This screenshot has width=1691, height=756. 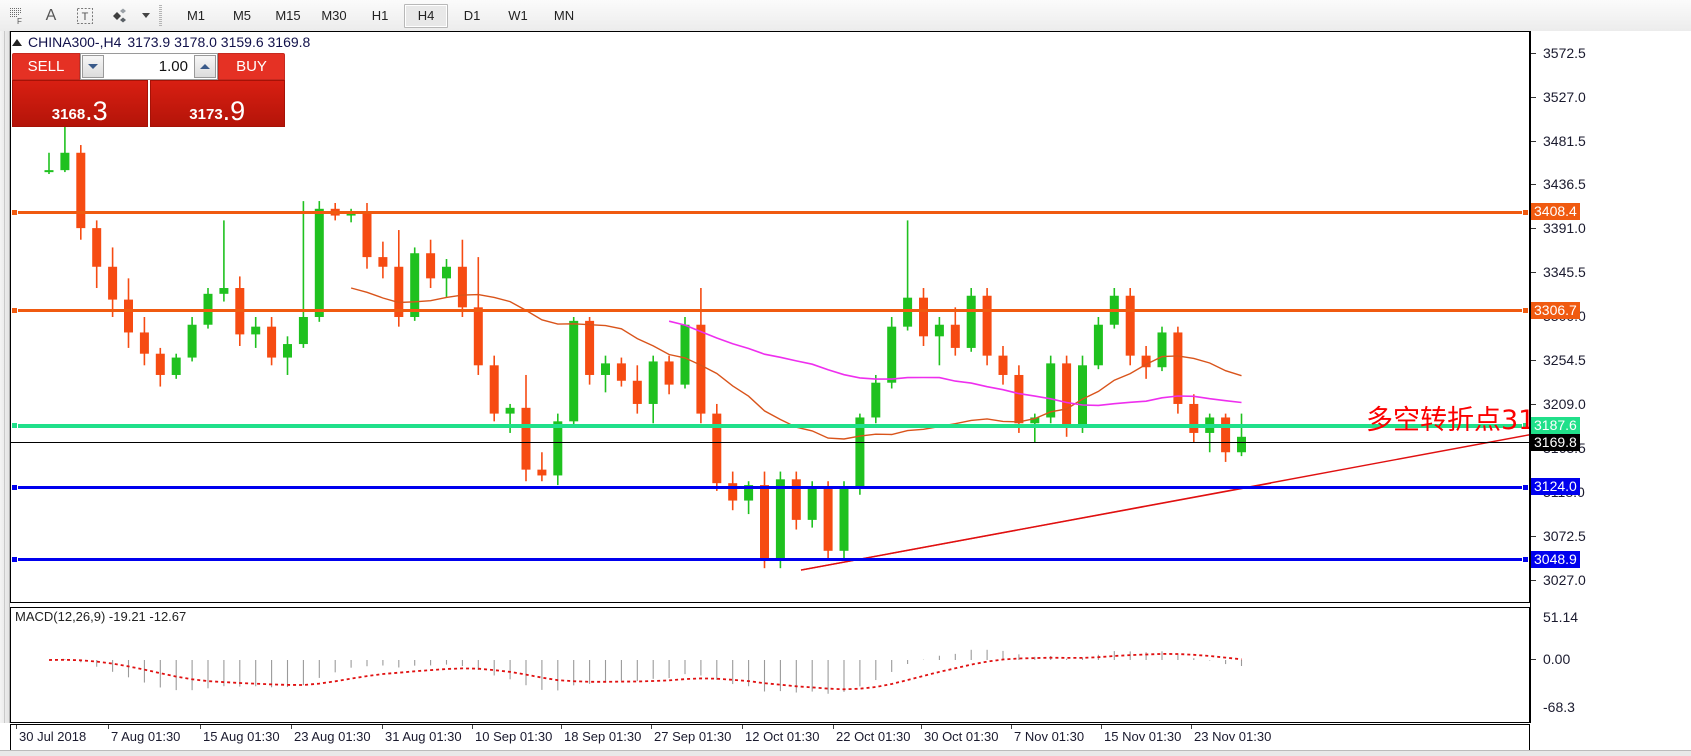 I want to click on toolbar-separator, so click(x=160, y=15).